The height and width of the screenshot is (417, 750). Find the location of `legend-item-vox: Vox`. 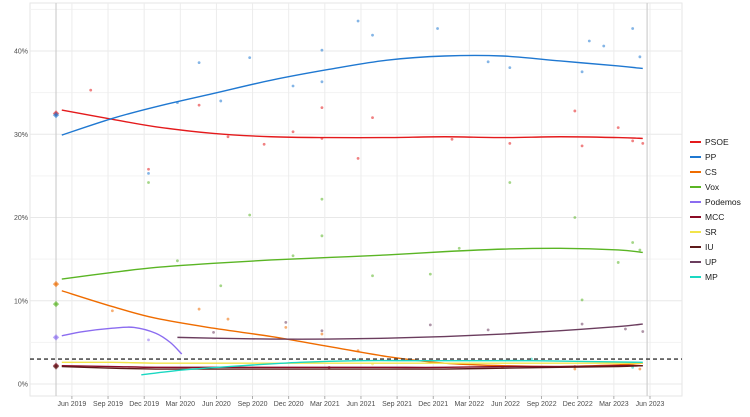

legend-item-vox: Vox is located at coordinates (715, 186).